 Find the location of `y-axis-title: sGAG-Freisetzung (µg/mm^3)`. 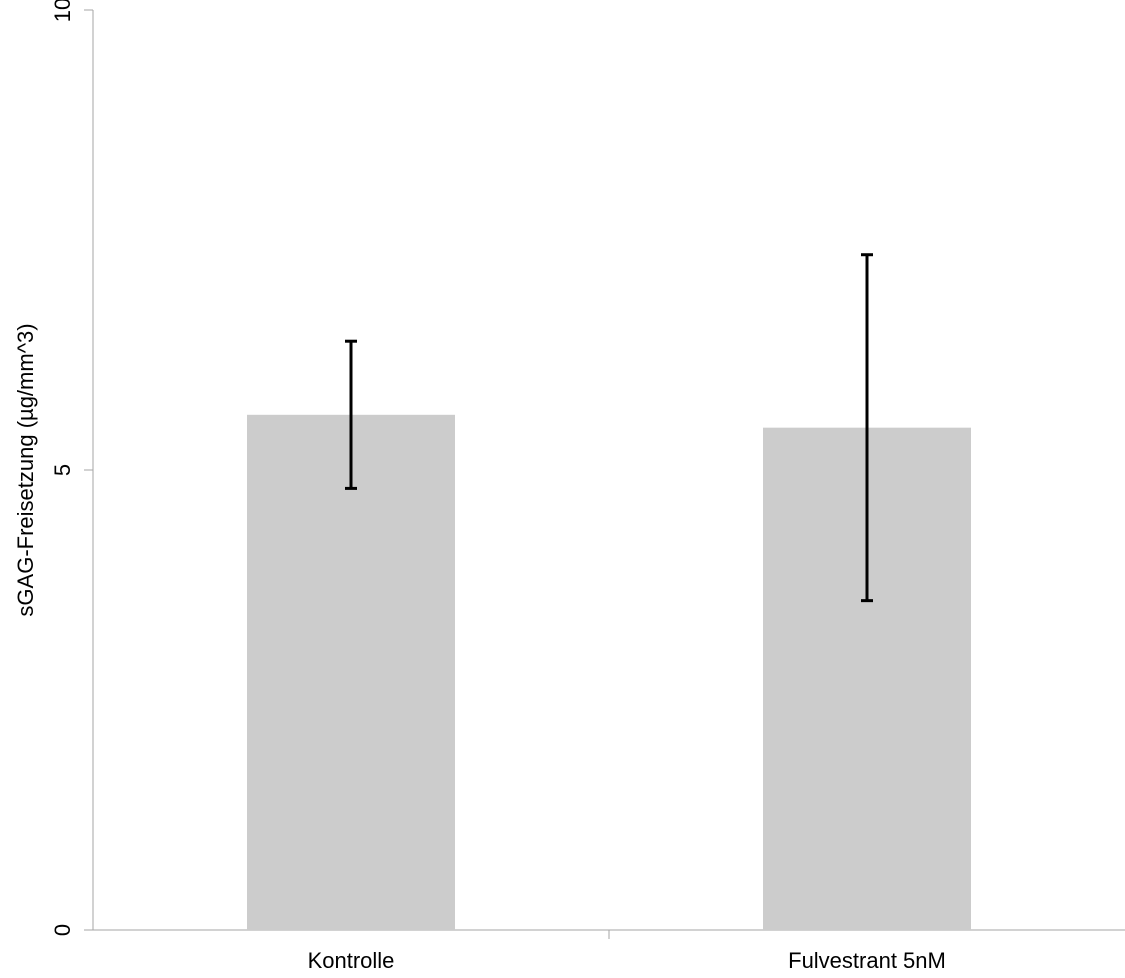

y-axis-title: sGAG-Freisetzung (µg/mm^3) is located at coordinates (25, 469).